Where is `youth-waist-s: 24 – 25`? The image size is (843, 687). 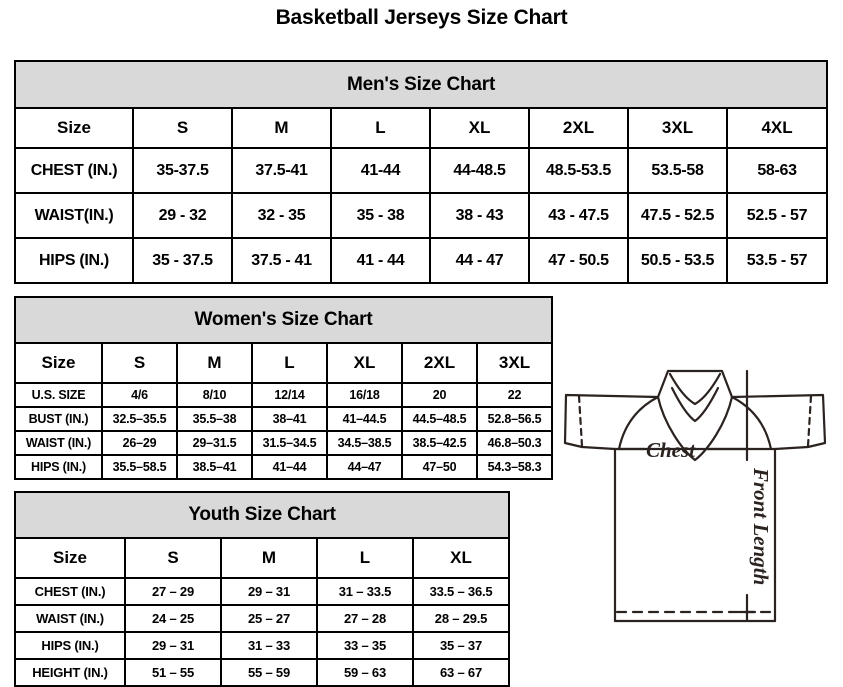
youth-waist-s: 24 – 25 is located at coordinates (173, 618).